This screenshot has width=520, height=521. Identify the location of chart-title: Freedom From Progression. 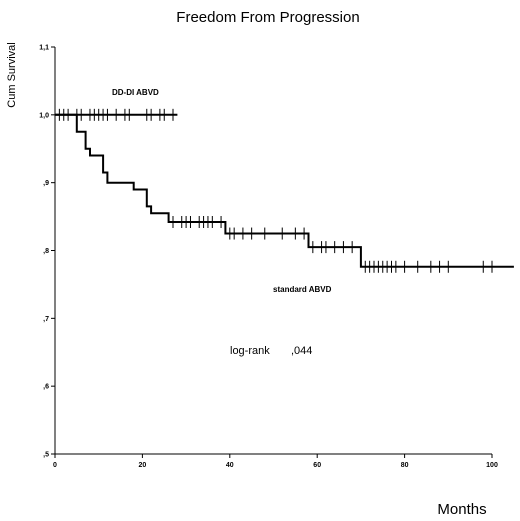
(267, 17).